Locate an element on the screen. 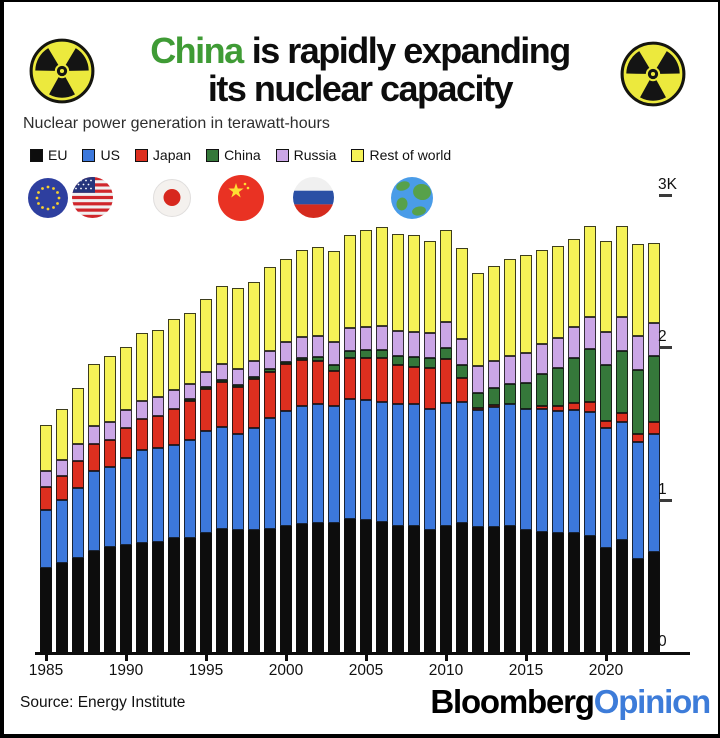  bar-1995 is located at coordinates (206, 475).